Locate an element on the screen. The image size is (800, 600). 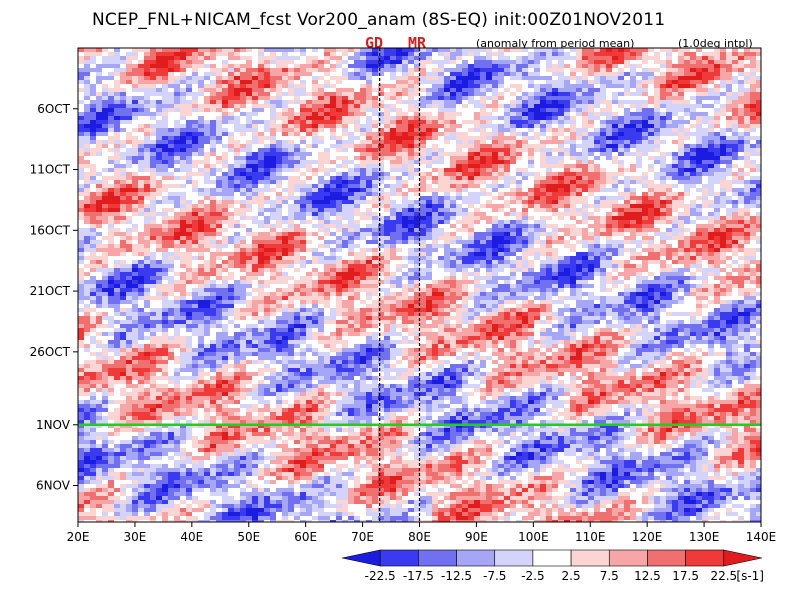
x-tick-label: 20E is located at coordinates (78, 537).